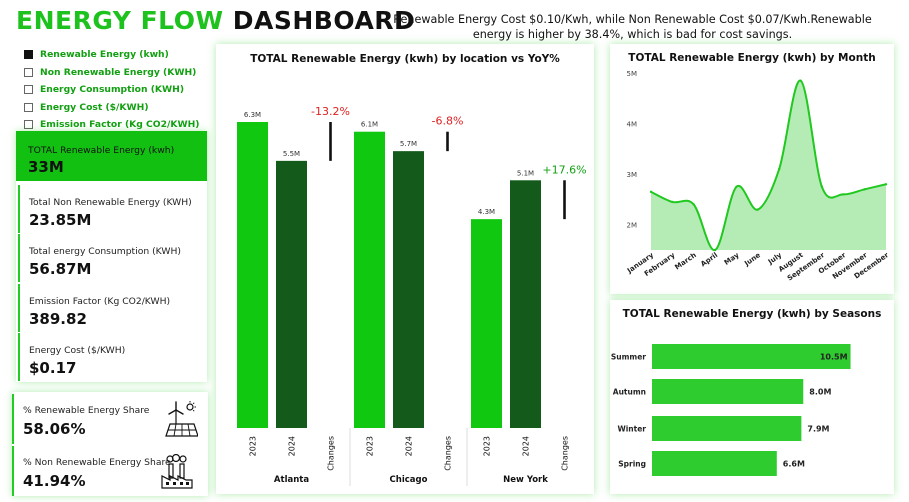 Image resolution: width=909 pixels, height=502 pixels. I want to click on bar-chicago-2024, so click(408, 289).